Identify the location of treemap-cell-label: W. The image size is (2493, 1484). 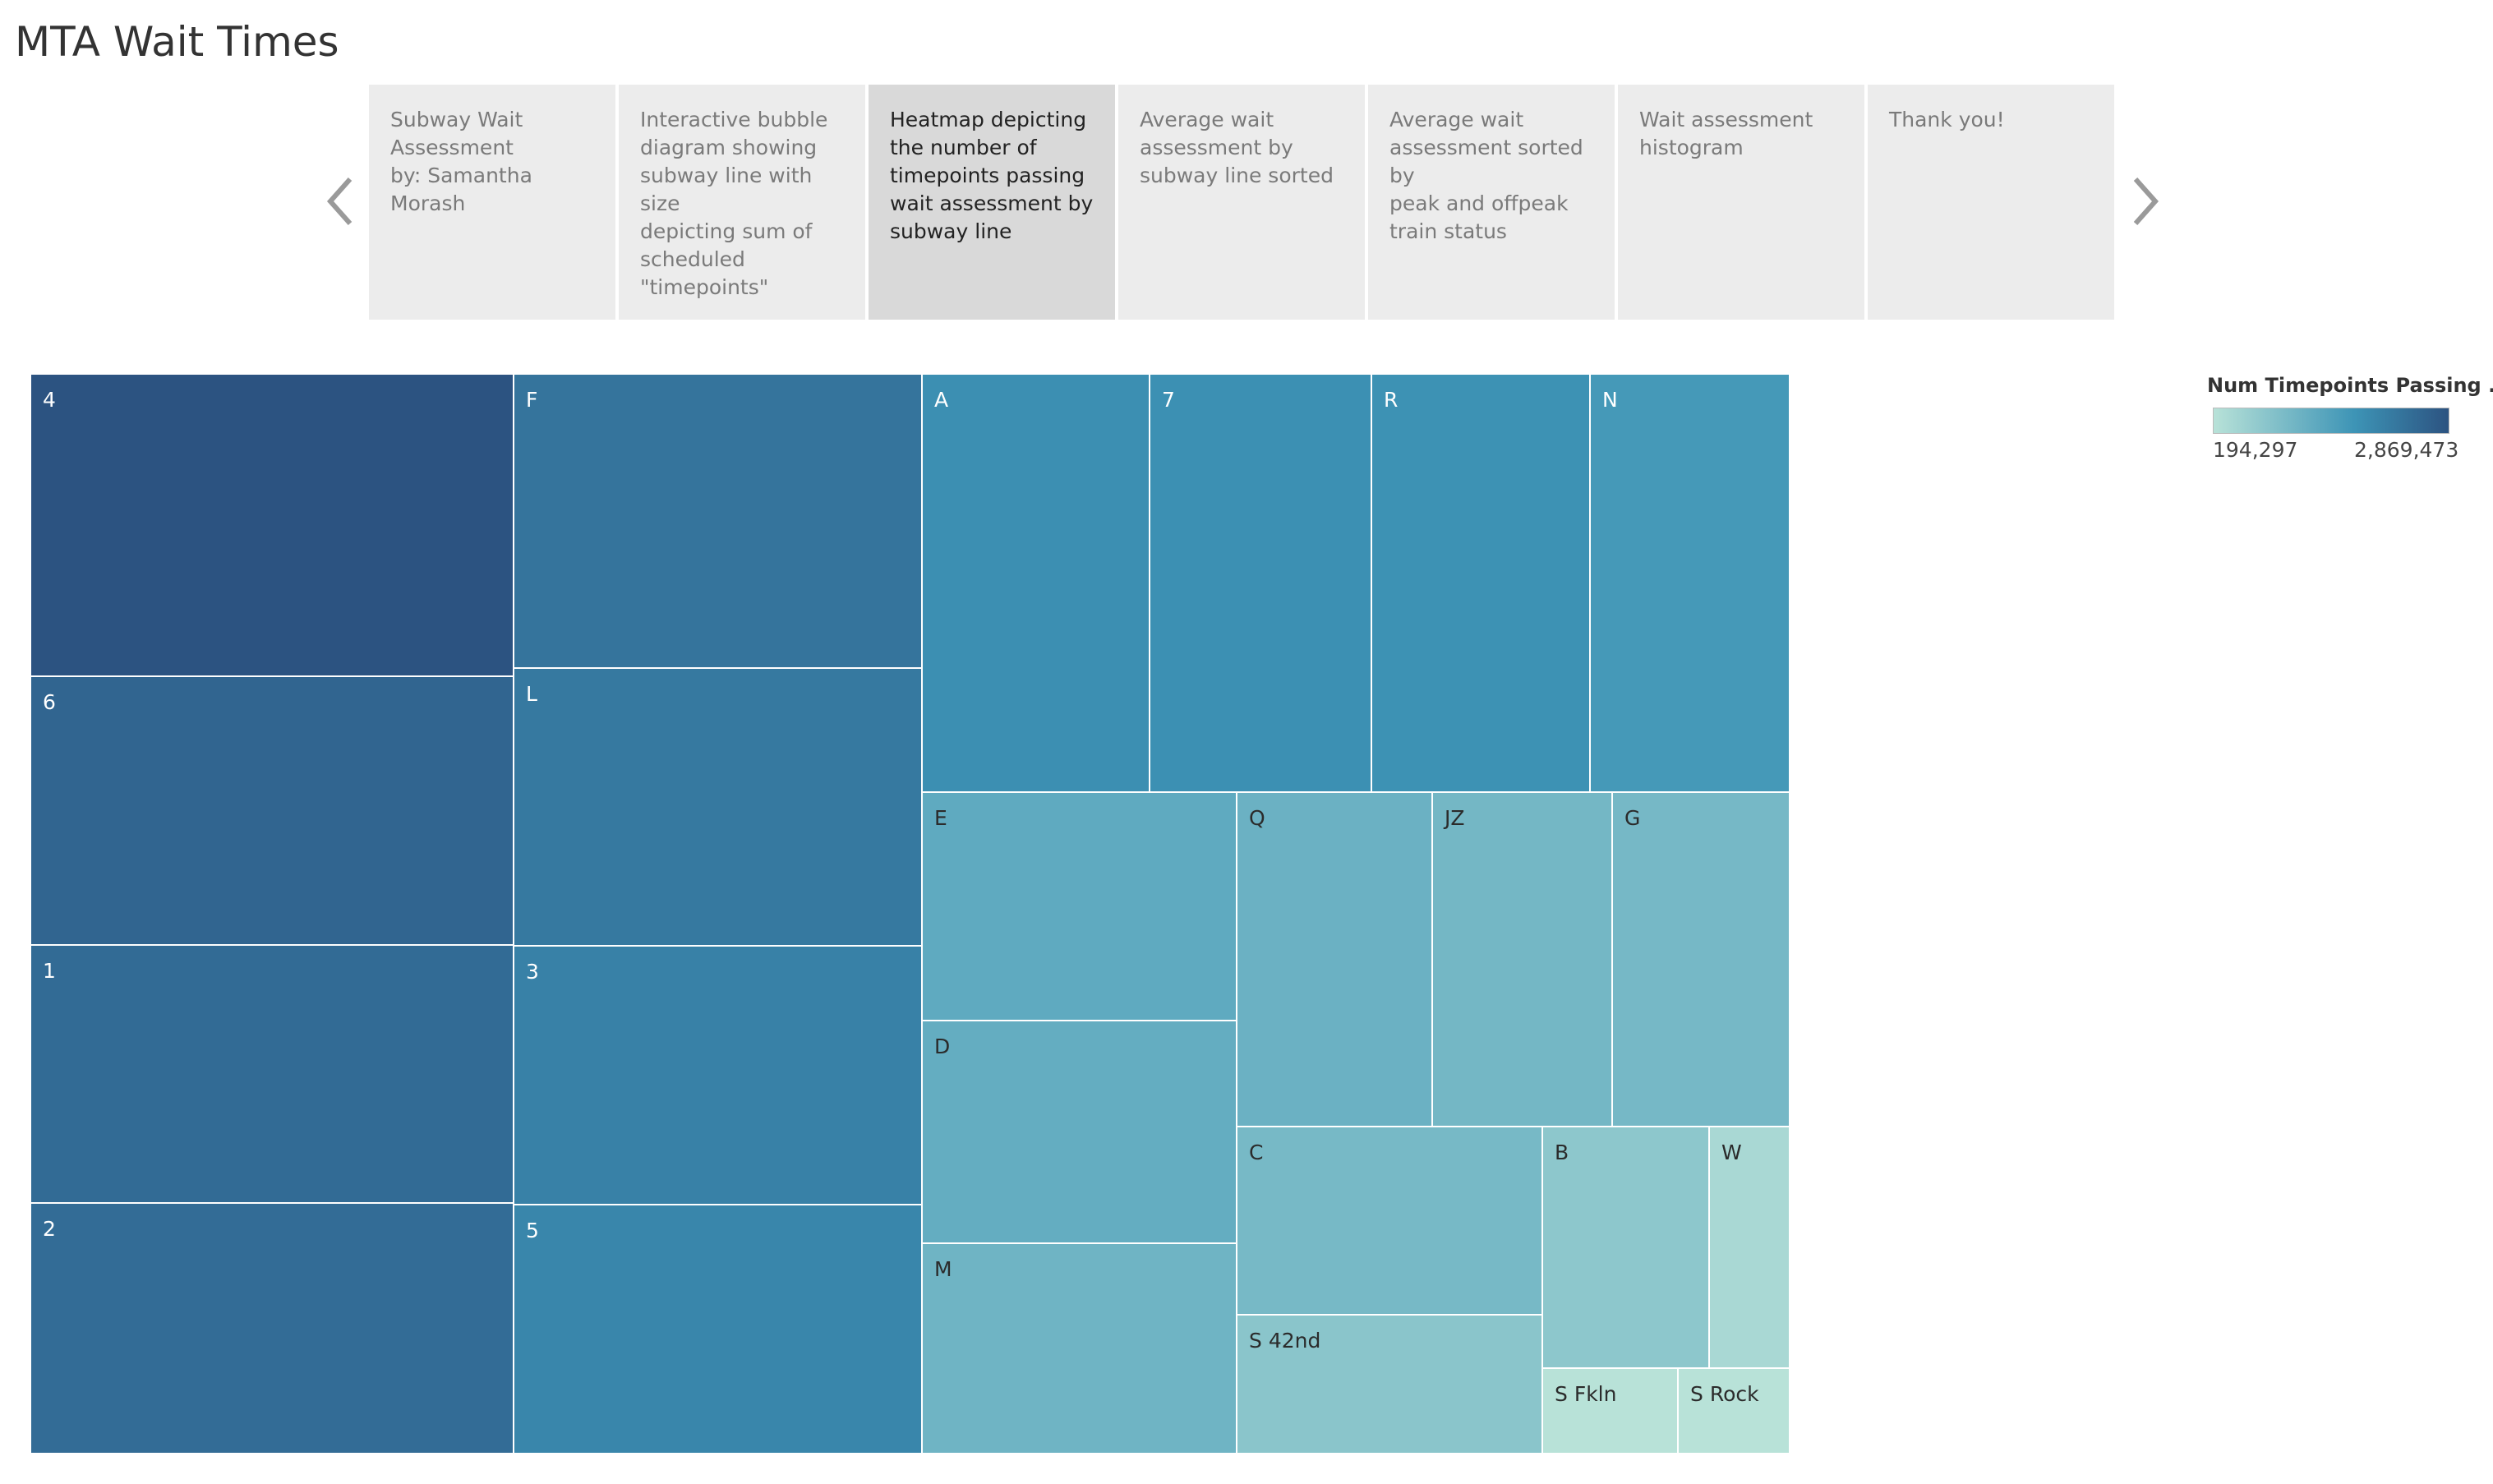
(1731, 1152).